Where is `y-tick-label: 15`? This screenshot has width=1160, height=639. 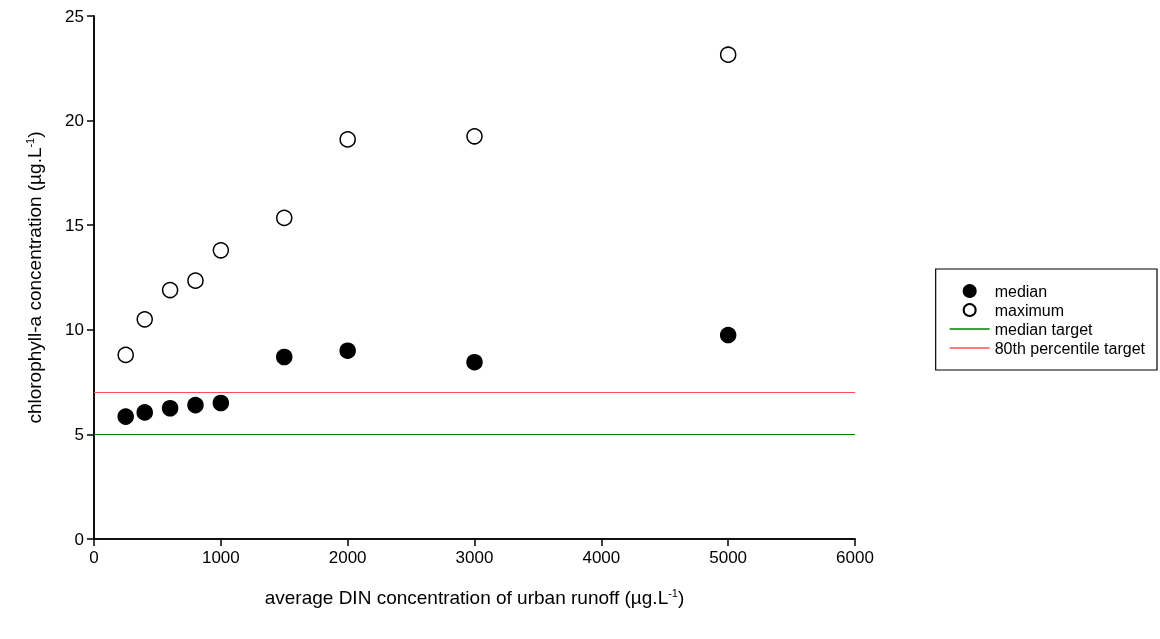
y-tick-label: 15 is located at coordinates (74, 225).